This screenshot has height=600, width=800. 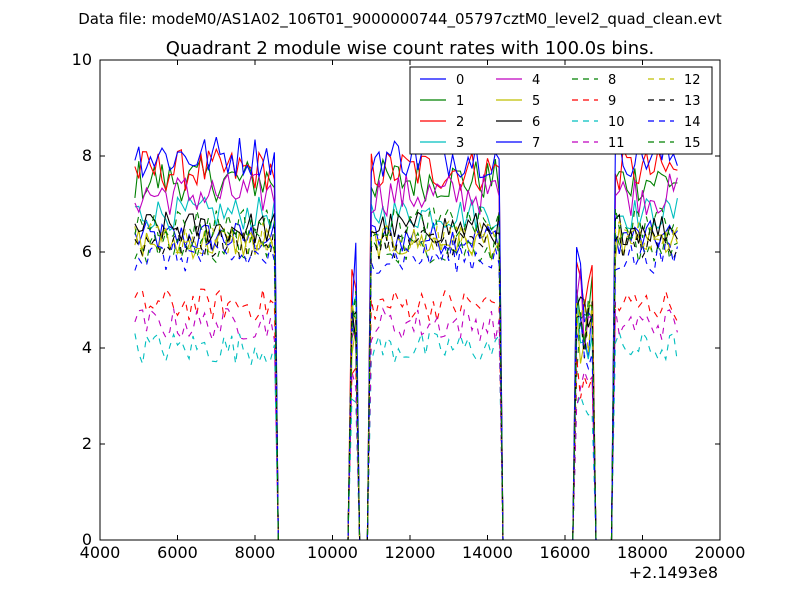 I want to click on y-tick-label: 8, so click(x=87, y=155).